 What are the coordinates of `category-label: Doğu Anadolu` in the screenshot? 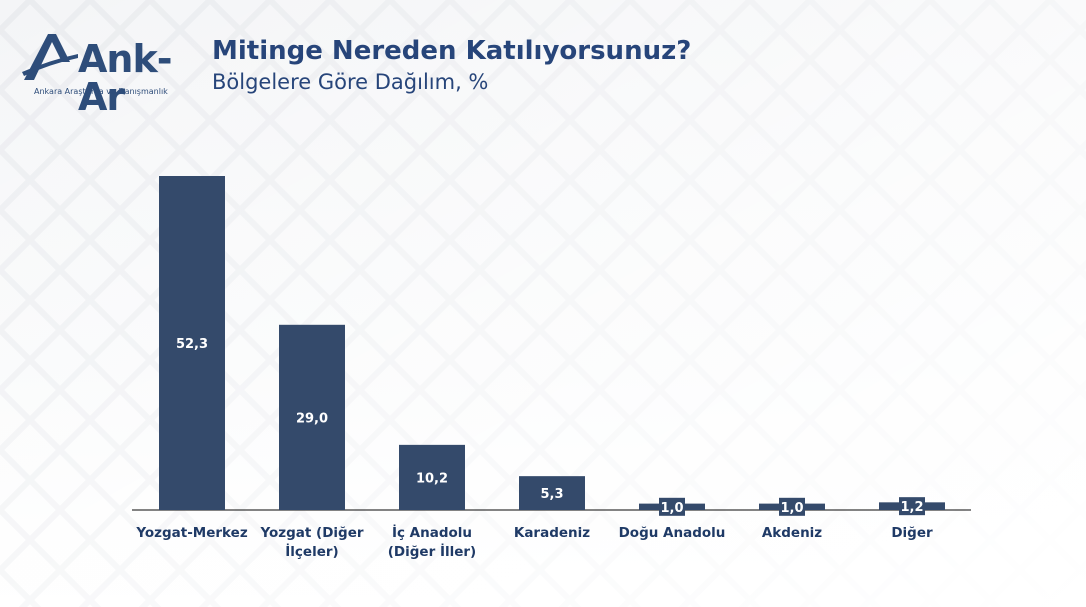 It's located at (672, 533).